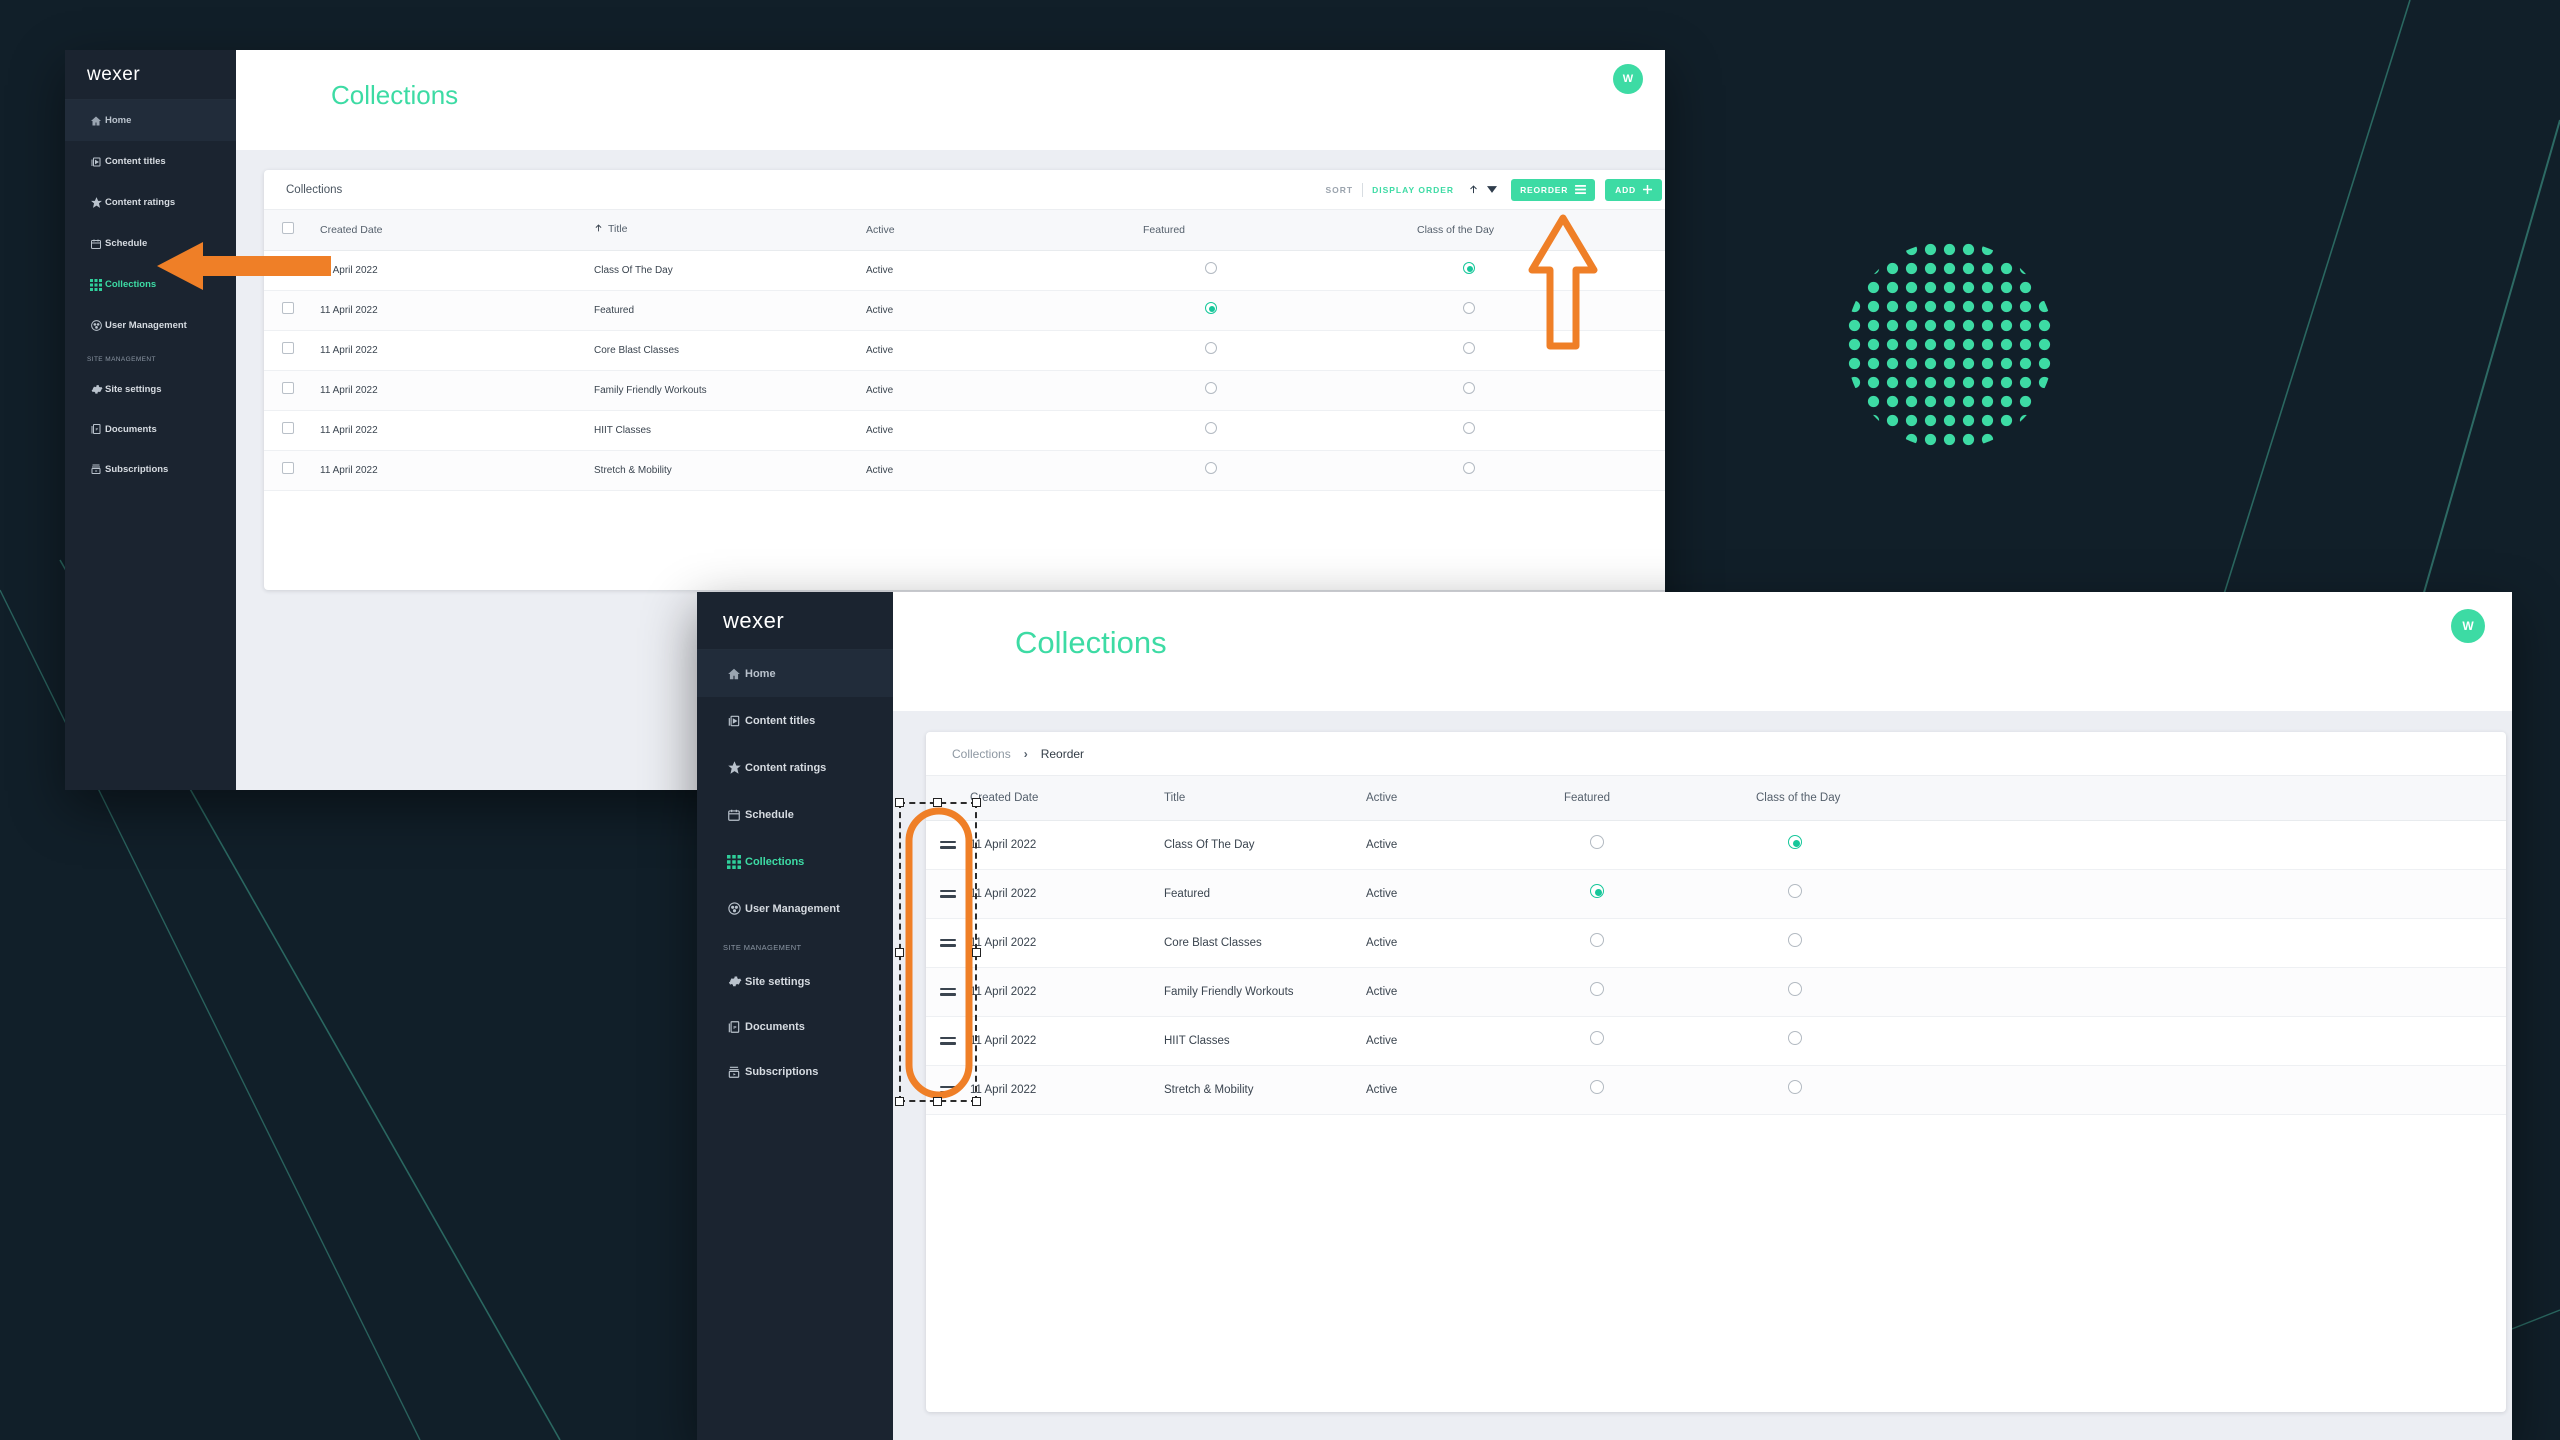  Describe the element at coordinates (899, 952) in the screenshot. I see `selection-handle-w` at that location.